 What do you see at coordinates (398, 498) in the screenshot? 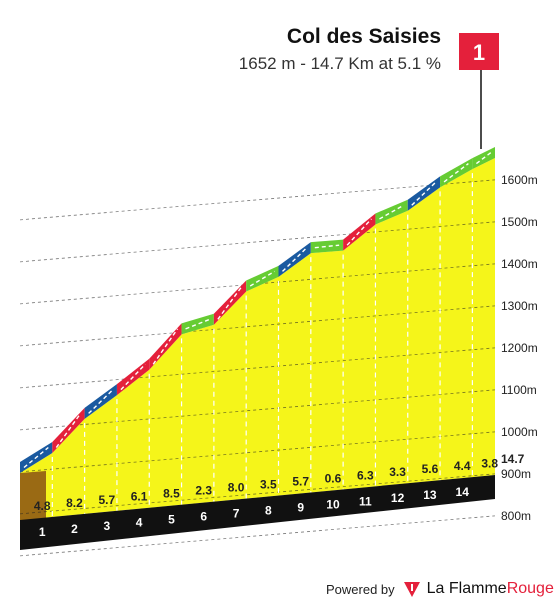
I see `km-marker-label: 12` at bounding box center [398, 498].